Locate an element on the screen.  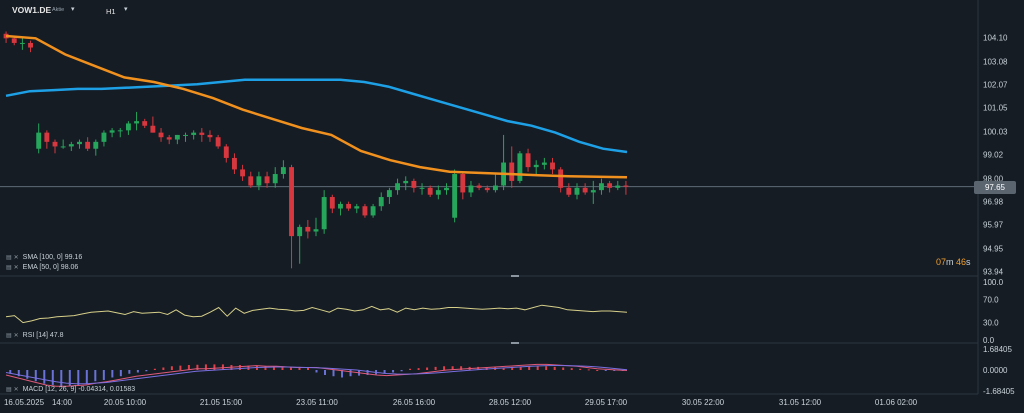
time-tick-label: 14:00 is located at coordinates (62, 402).